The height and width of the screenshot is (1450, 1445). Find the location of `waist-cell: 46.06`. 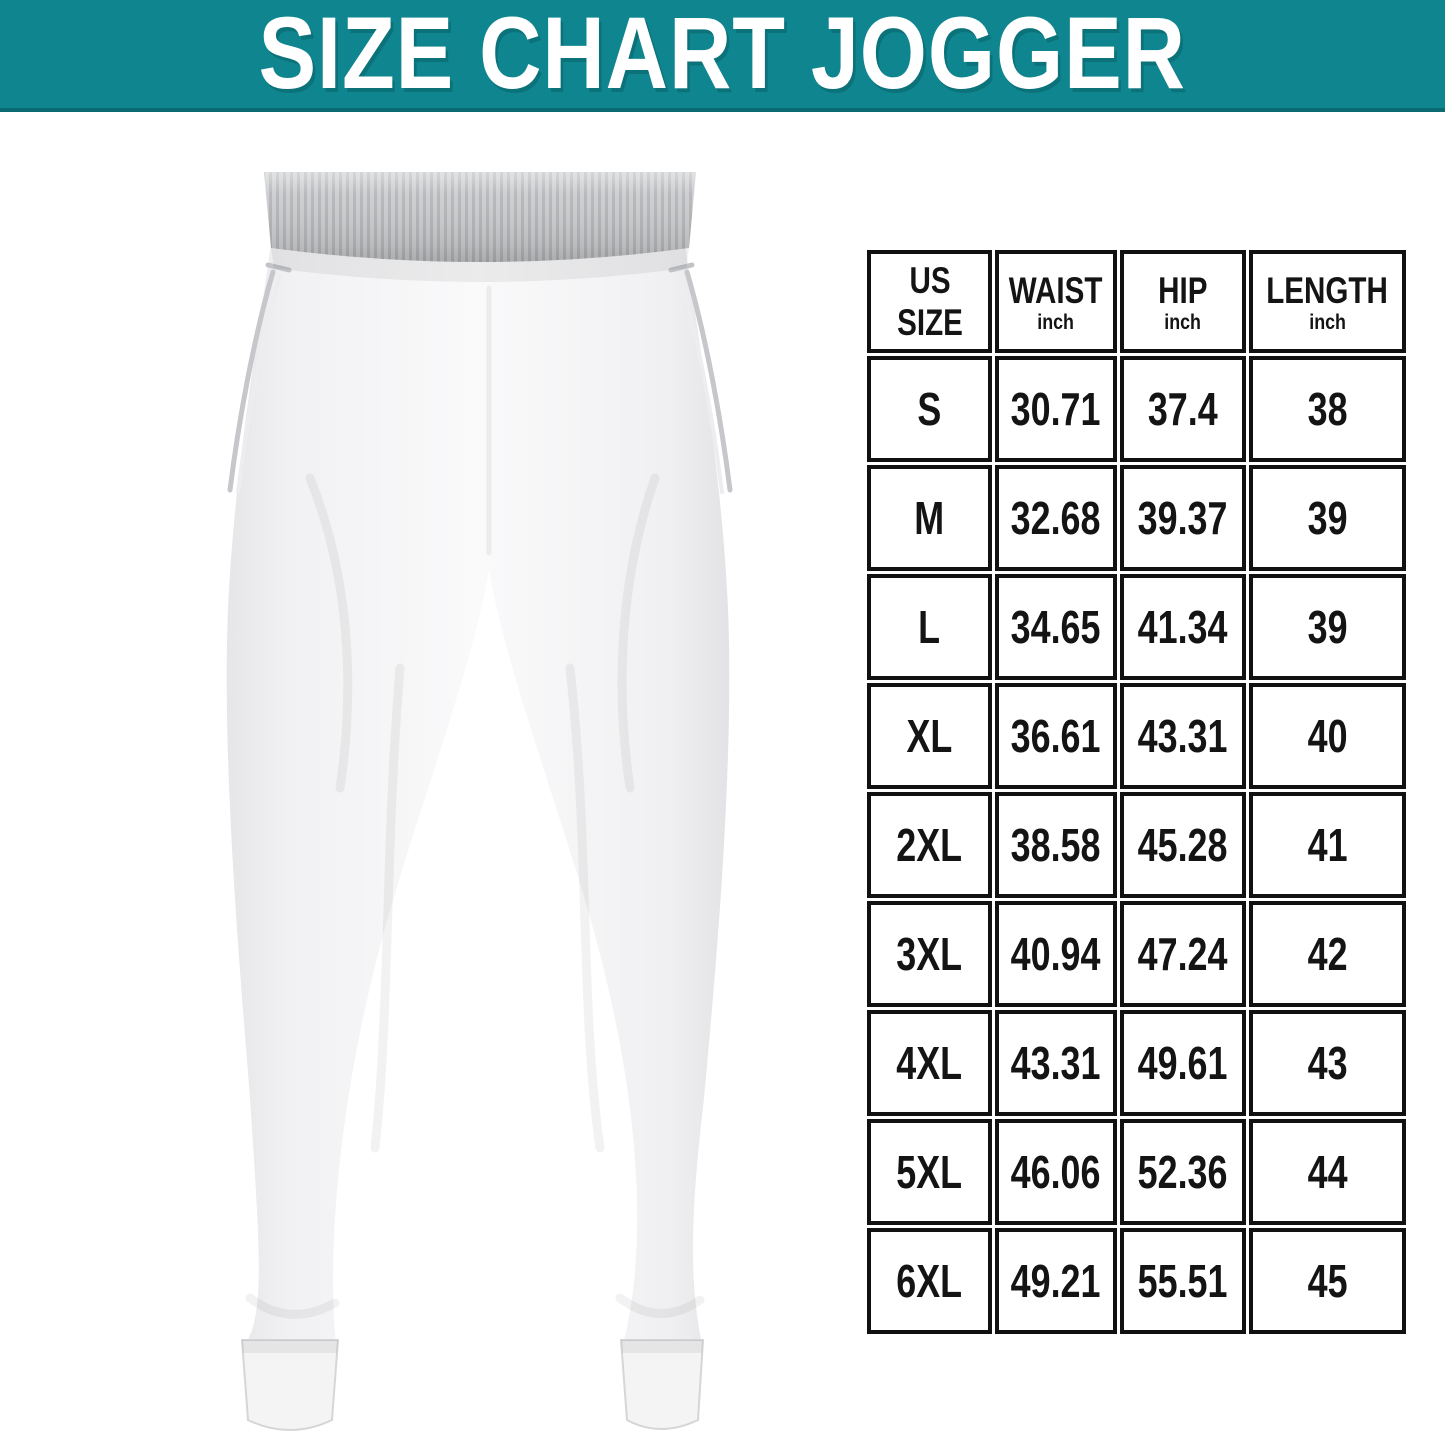

waist-cell: 46.06 is located at coordinates (1056, 1172).